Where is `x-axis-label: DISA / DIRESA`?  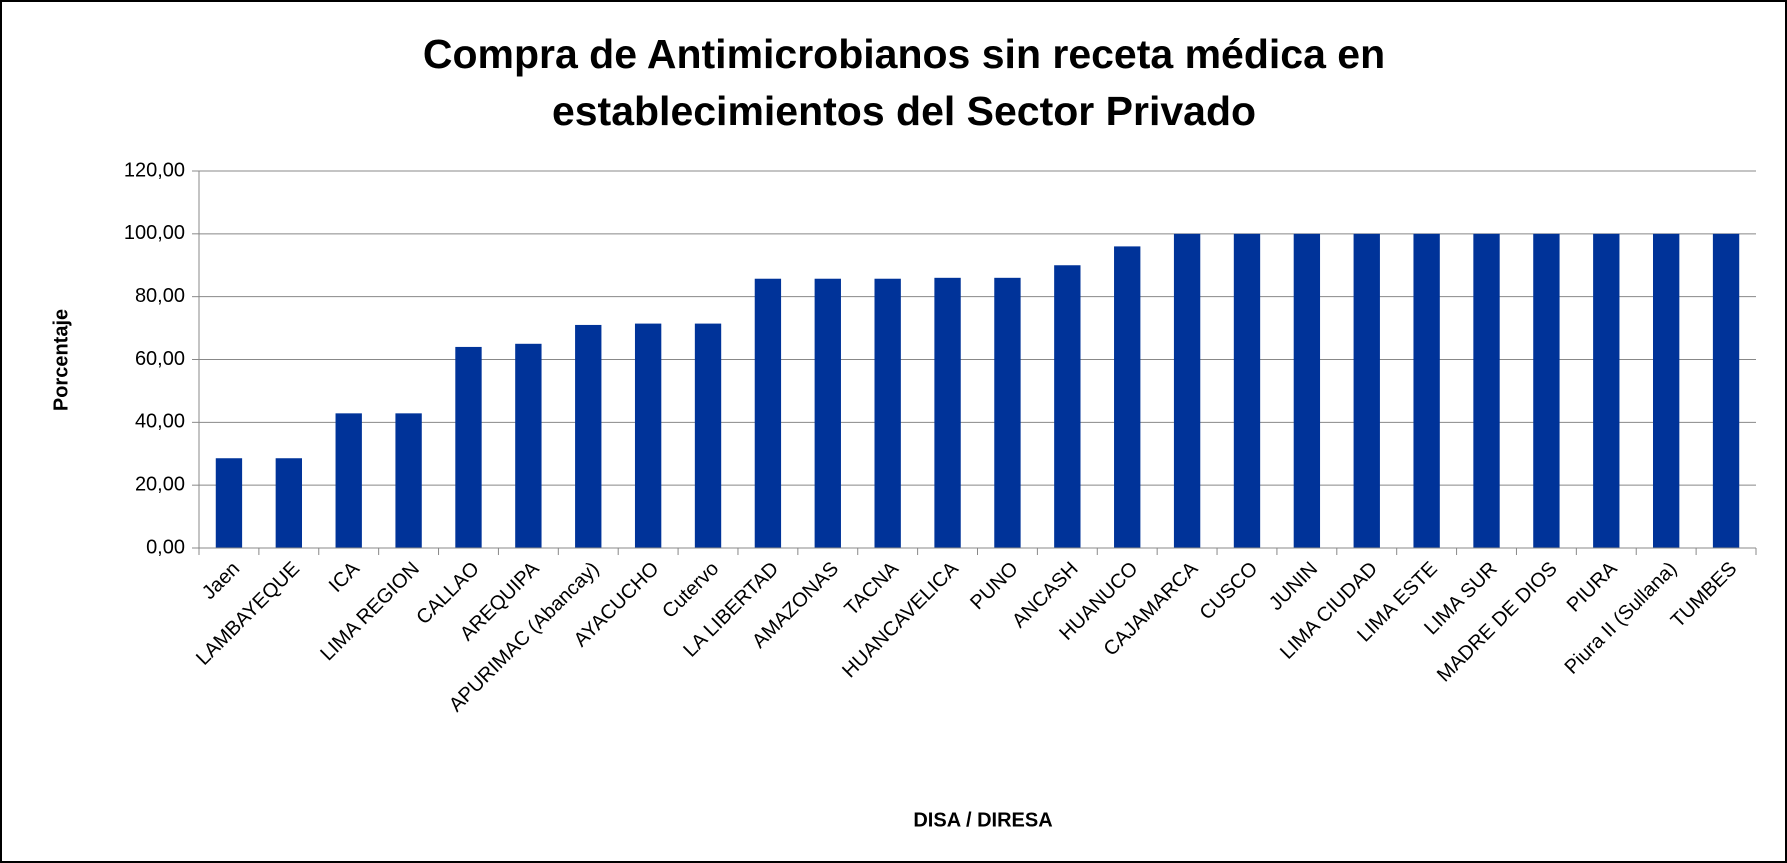 x-axis-label: DISA / DIRESA is located at coordinates (982, 820).